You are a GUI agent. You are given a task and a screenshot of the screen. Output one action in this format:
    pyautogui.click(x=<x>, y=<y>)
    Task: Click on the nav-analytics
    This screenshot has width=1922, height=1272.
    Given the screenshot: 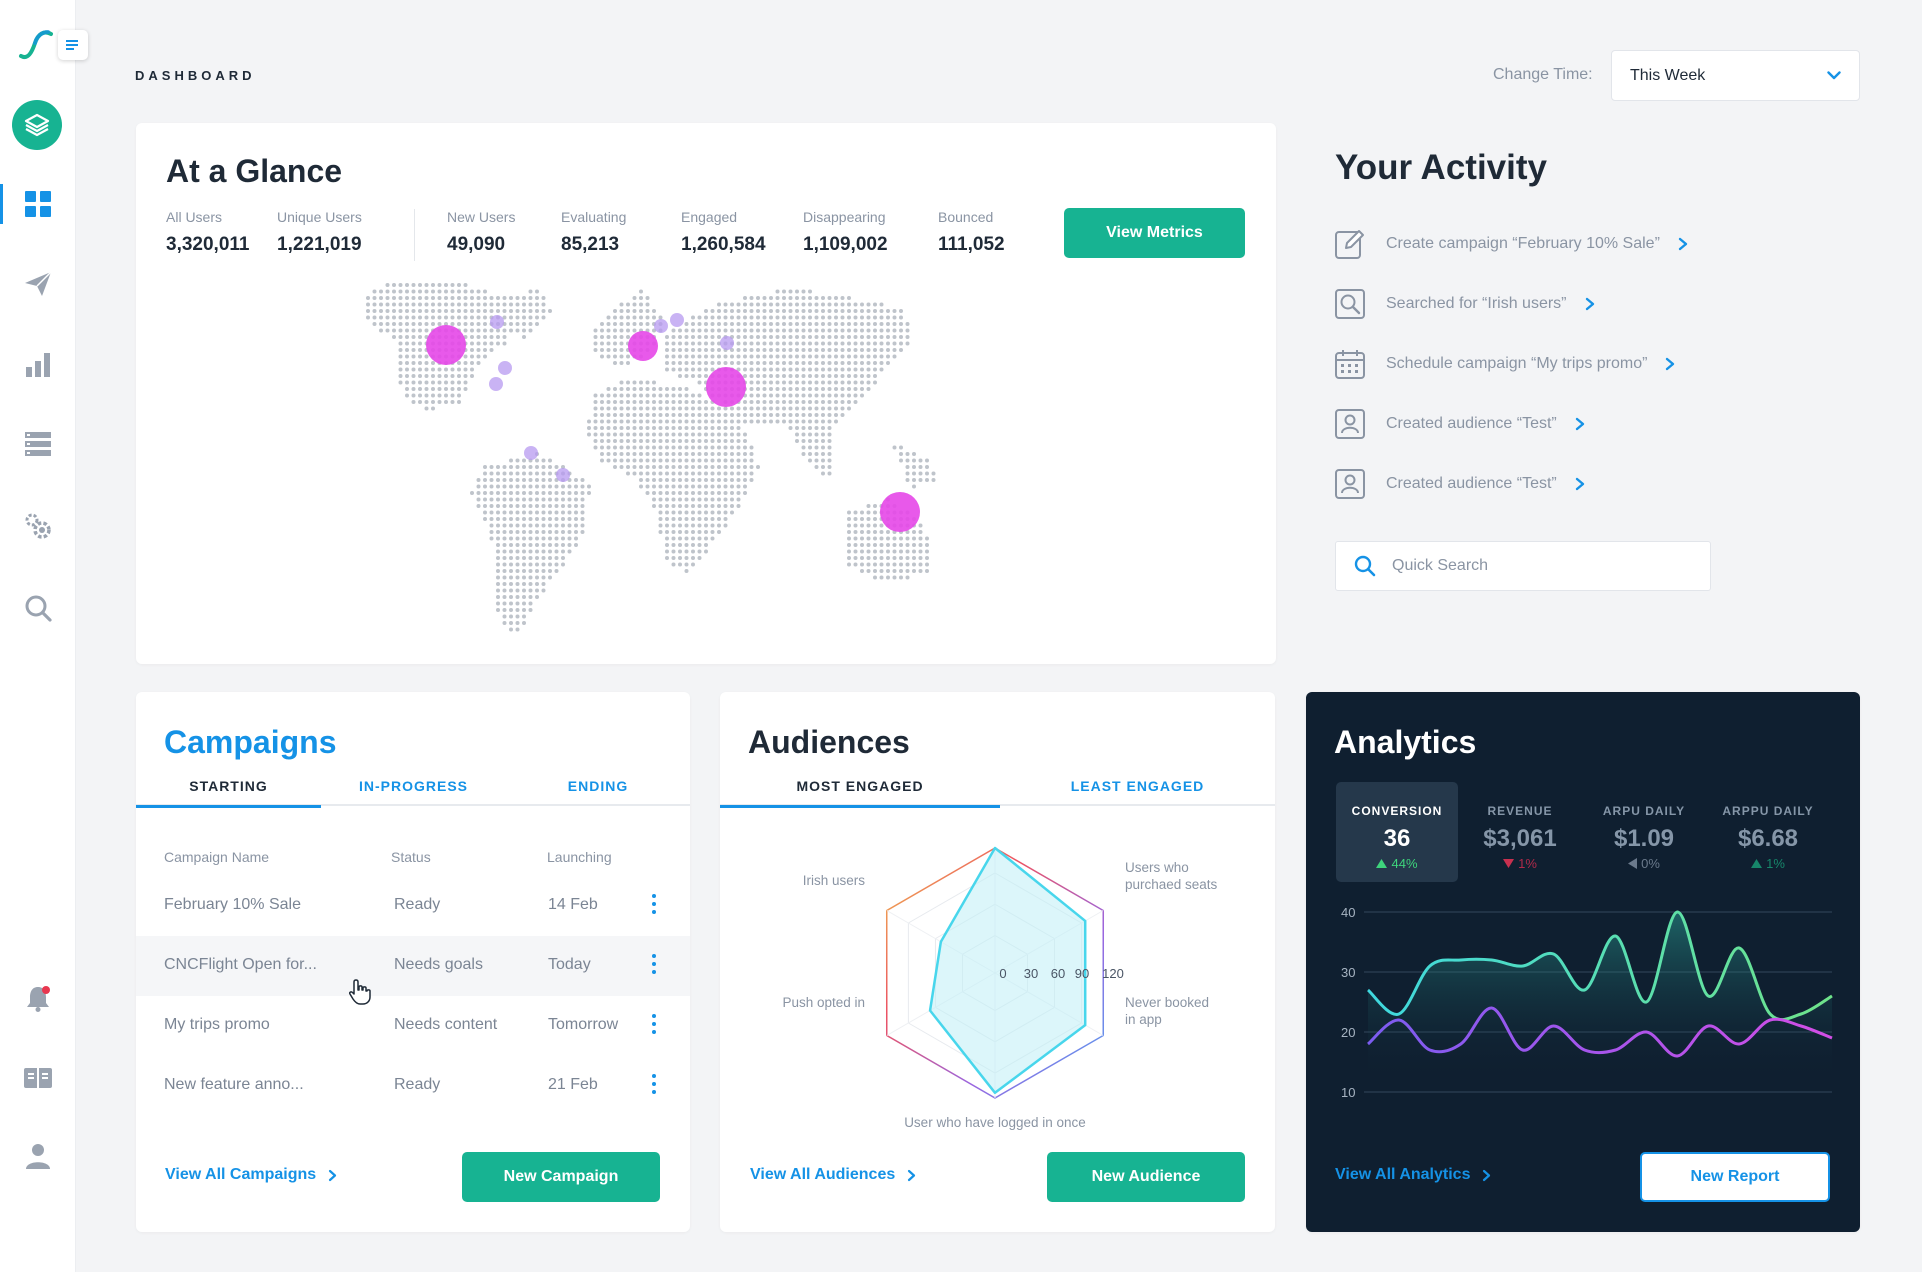 What is the action you would take?
    pyautogui.click(x=38, y=364)
    